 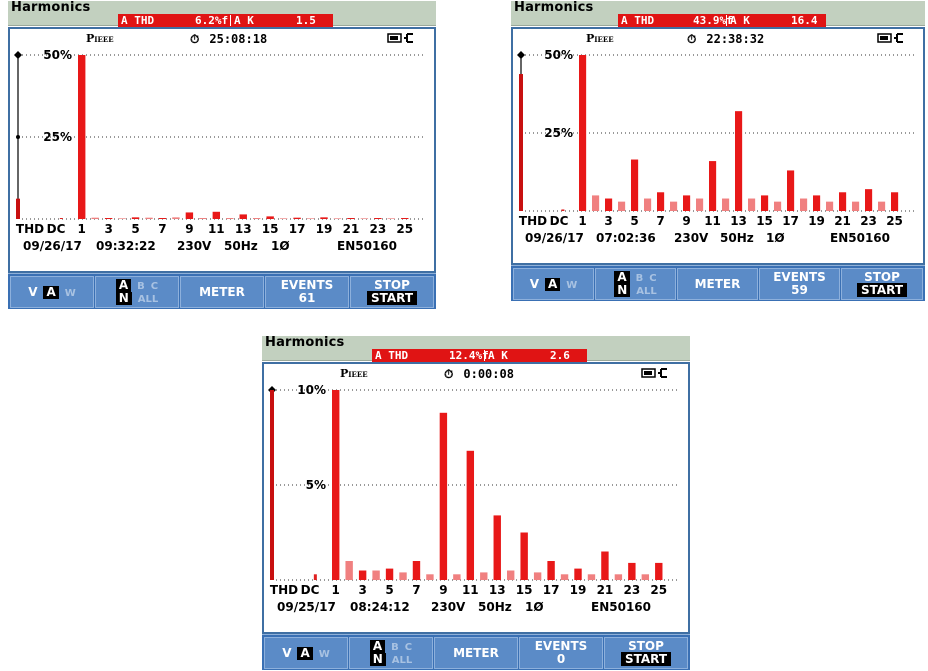 I want to click on clock: 09:32:22, so click(x=126, y=246).